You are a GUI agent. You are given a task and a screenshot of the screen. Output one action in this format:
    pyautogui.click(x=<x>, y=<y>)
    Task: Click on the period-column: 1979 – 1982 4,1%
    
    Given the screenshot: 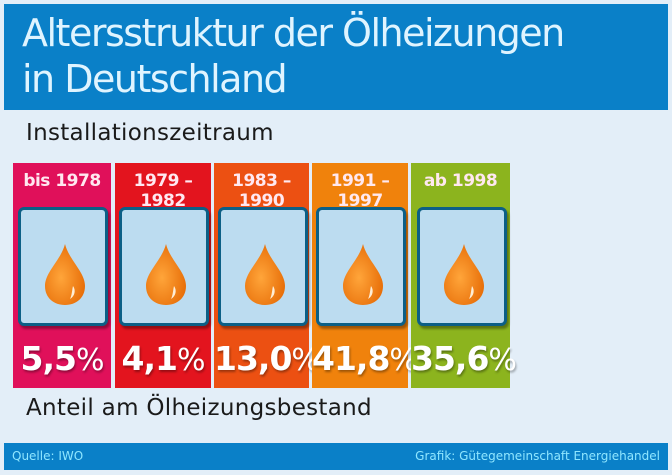 What is the action you would take?
    pyautogui.click(x=163, y=275)
    